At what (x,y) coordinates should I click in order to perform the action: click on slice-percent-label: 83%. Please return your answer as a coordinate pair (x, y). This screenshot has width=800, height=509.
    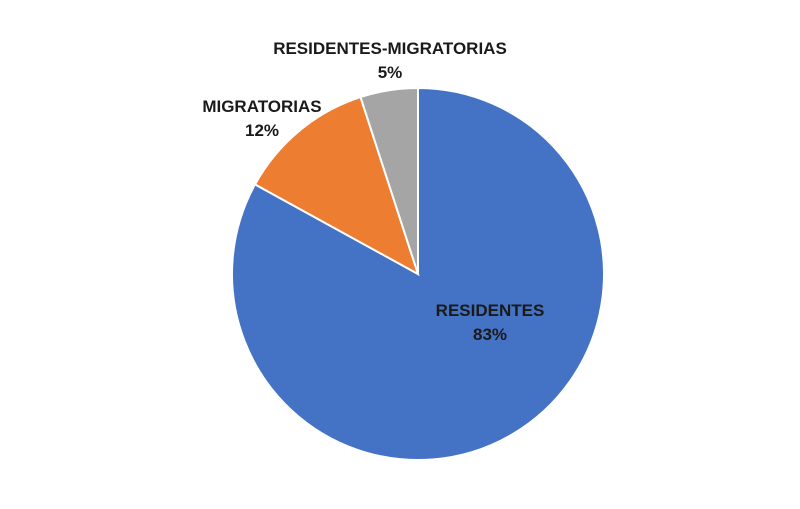
    Looking at the image, I should click on (490, 334).